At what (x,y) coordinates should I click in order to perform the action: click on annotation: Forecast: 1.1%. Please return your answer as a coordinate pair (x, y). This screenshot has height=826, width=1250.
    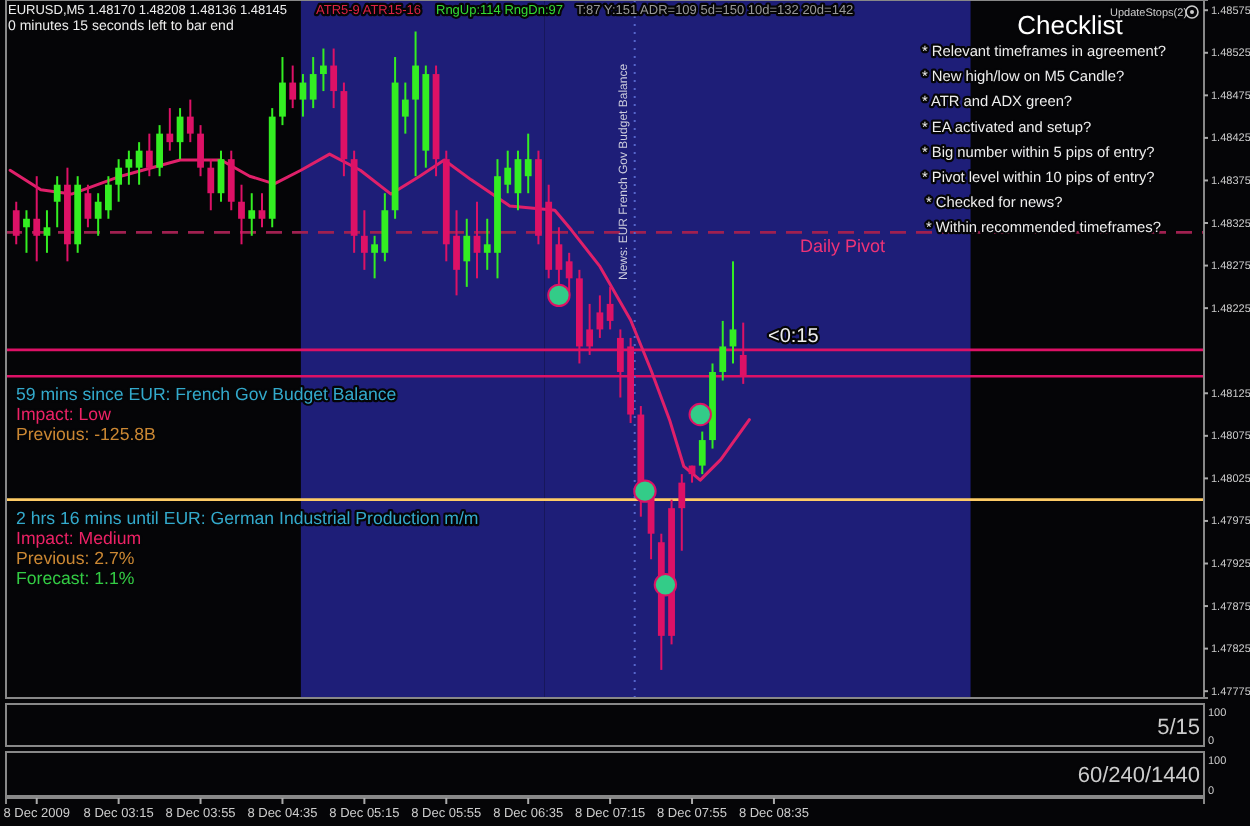
    Looking at the image, I should click on (75, 578).